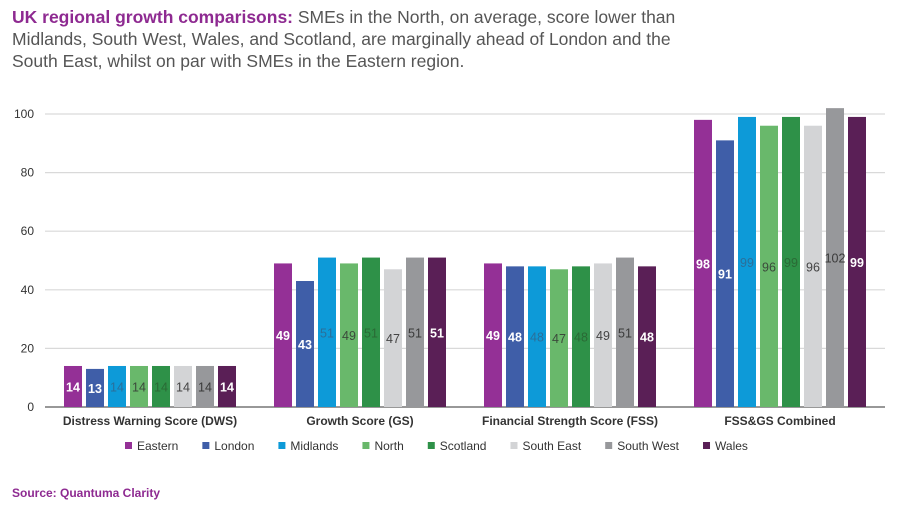 The width and height of the screenshot is (900, 508). Describe the element at coordinates (314, 446) in the screenshot. I see `legend-label: Midlands` at that location.